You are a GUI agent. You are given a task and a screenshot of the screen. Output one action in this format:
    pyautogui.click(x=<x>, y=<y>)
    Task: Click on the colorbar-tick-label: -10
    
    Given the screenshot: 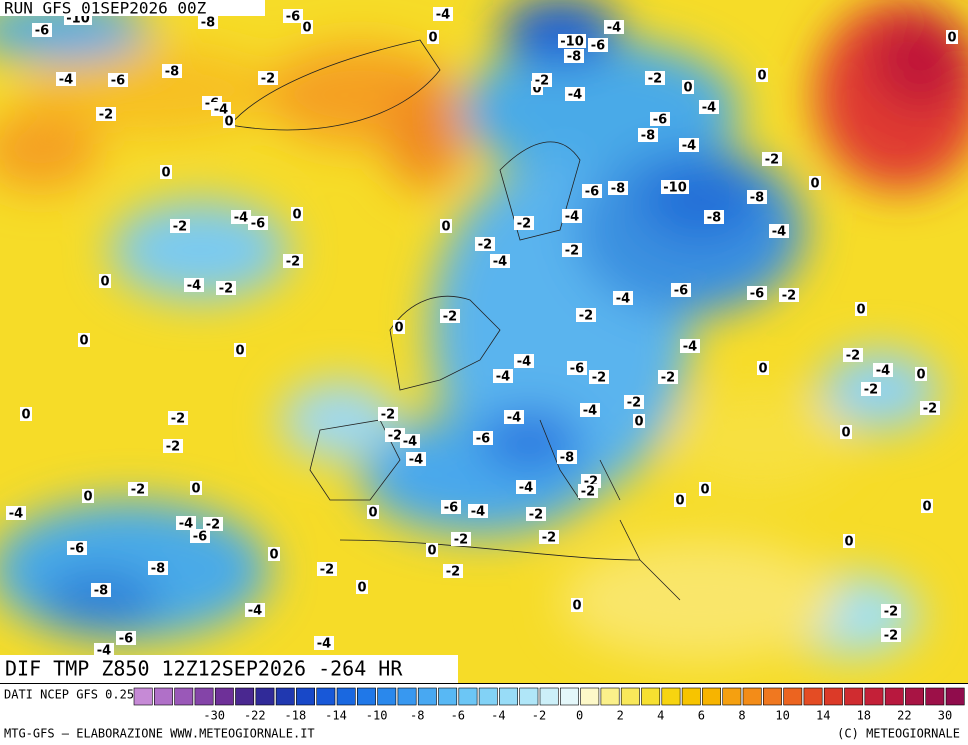 What is the action you would take?
    pyautogui.click(x=377, y=716)
    